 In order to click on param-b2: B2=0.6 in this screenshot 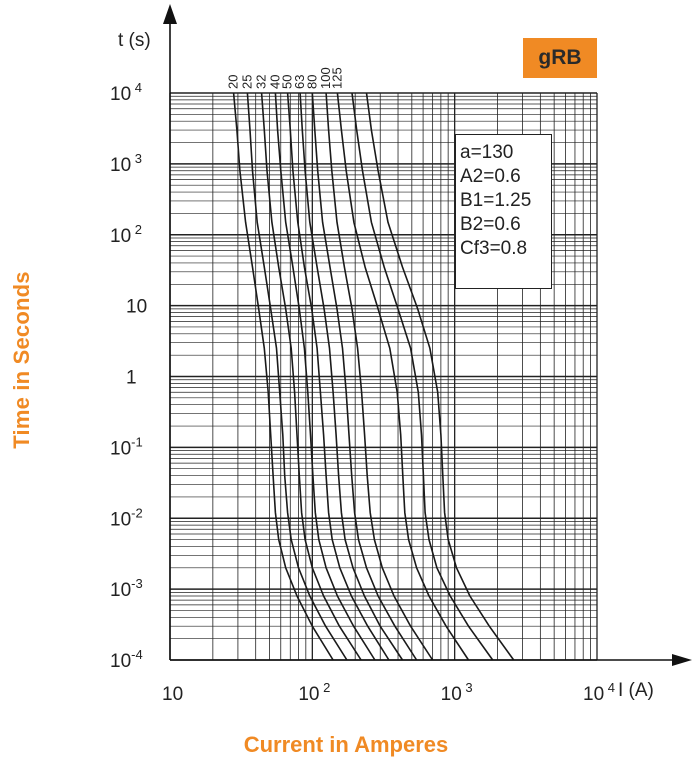, I will do `click(490, 224)`.